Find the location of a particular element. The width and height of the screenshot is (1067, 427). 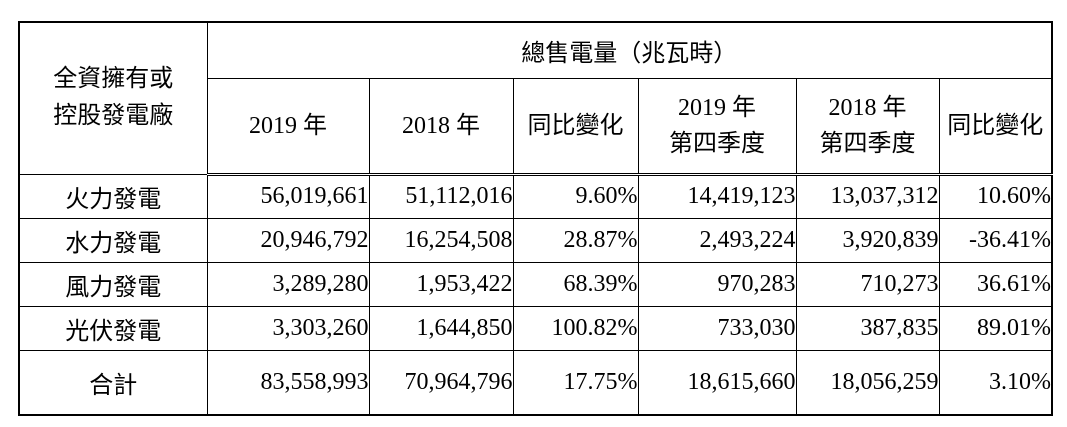

total-cell-yoy-q4: 3.10% is located at coordinates (995, 382).